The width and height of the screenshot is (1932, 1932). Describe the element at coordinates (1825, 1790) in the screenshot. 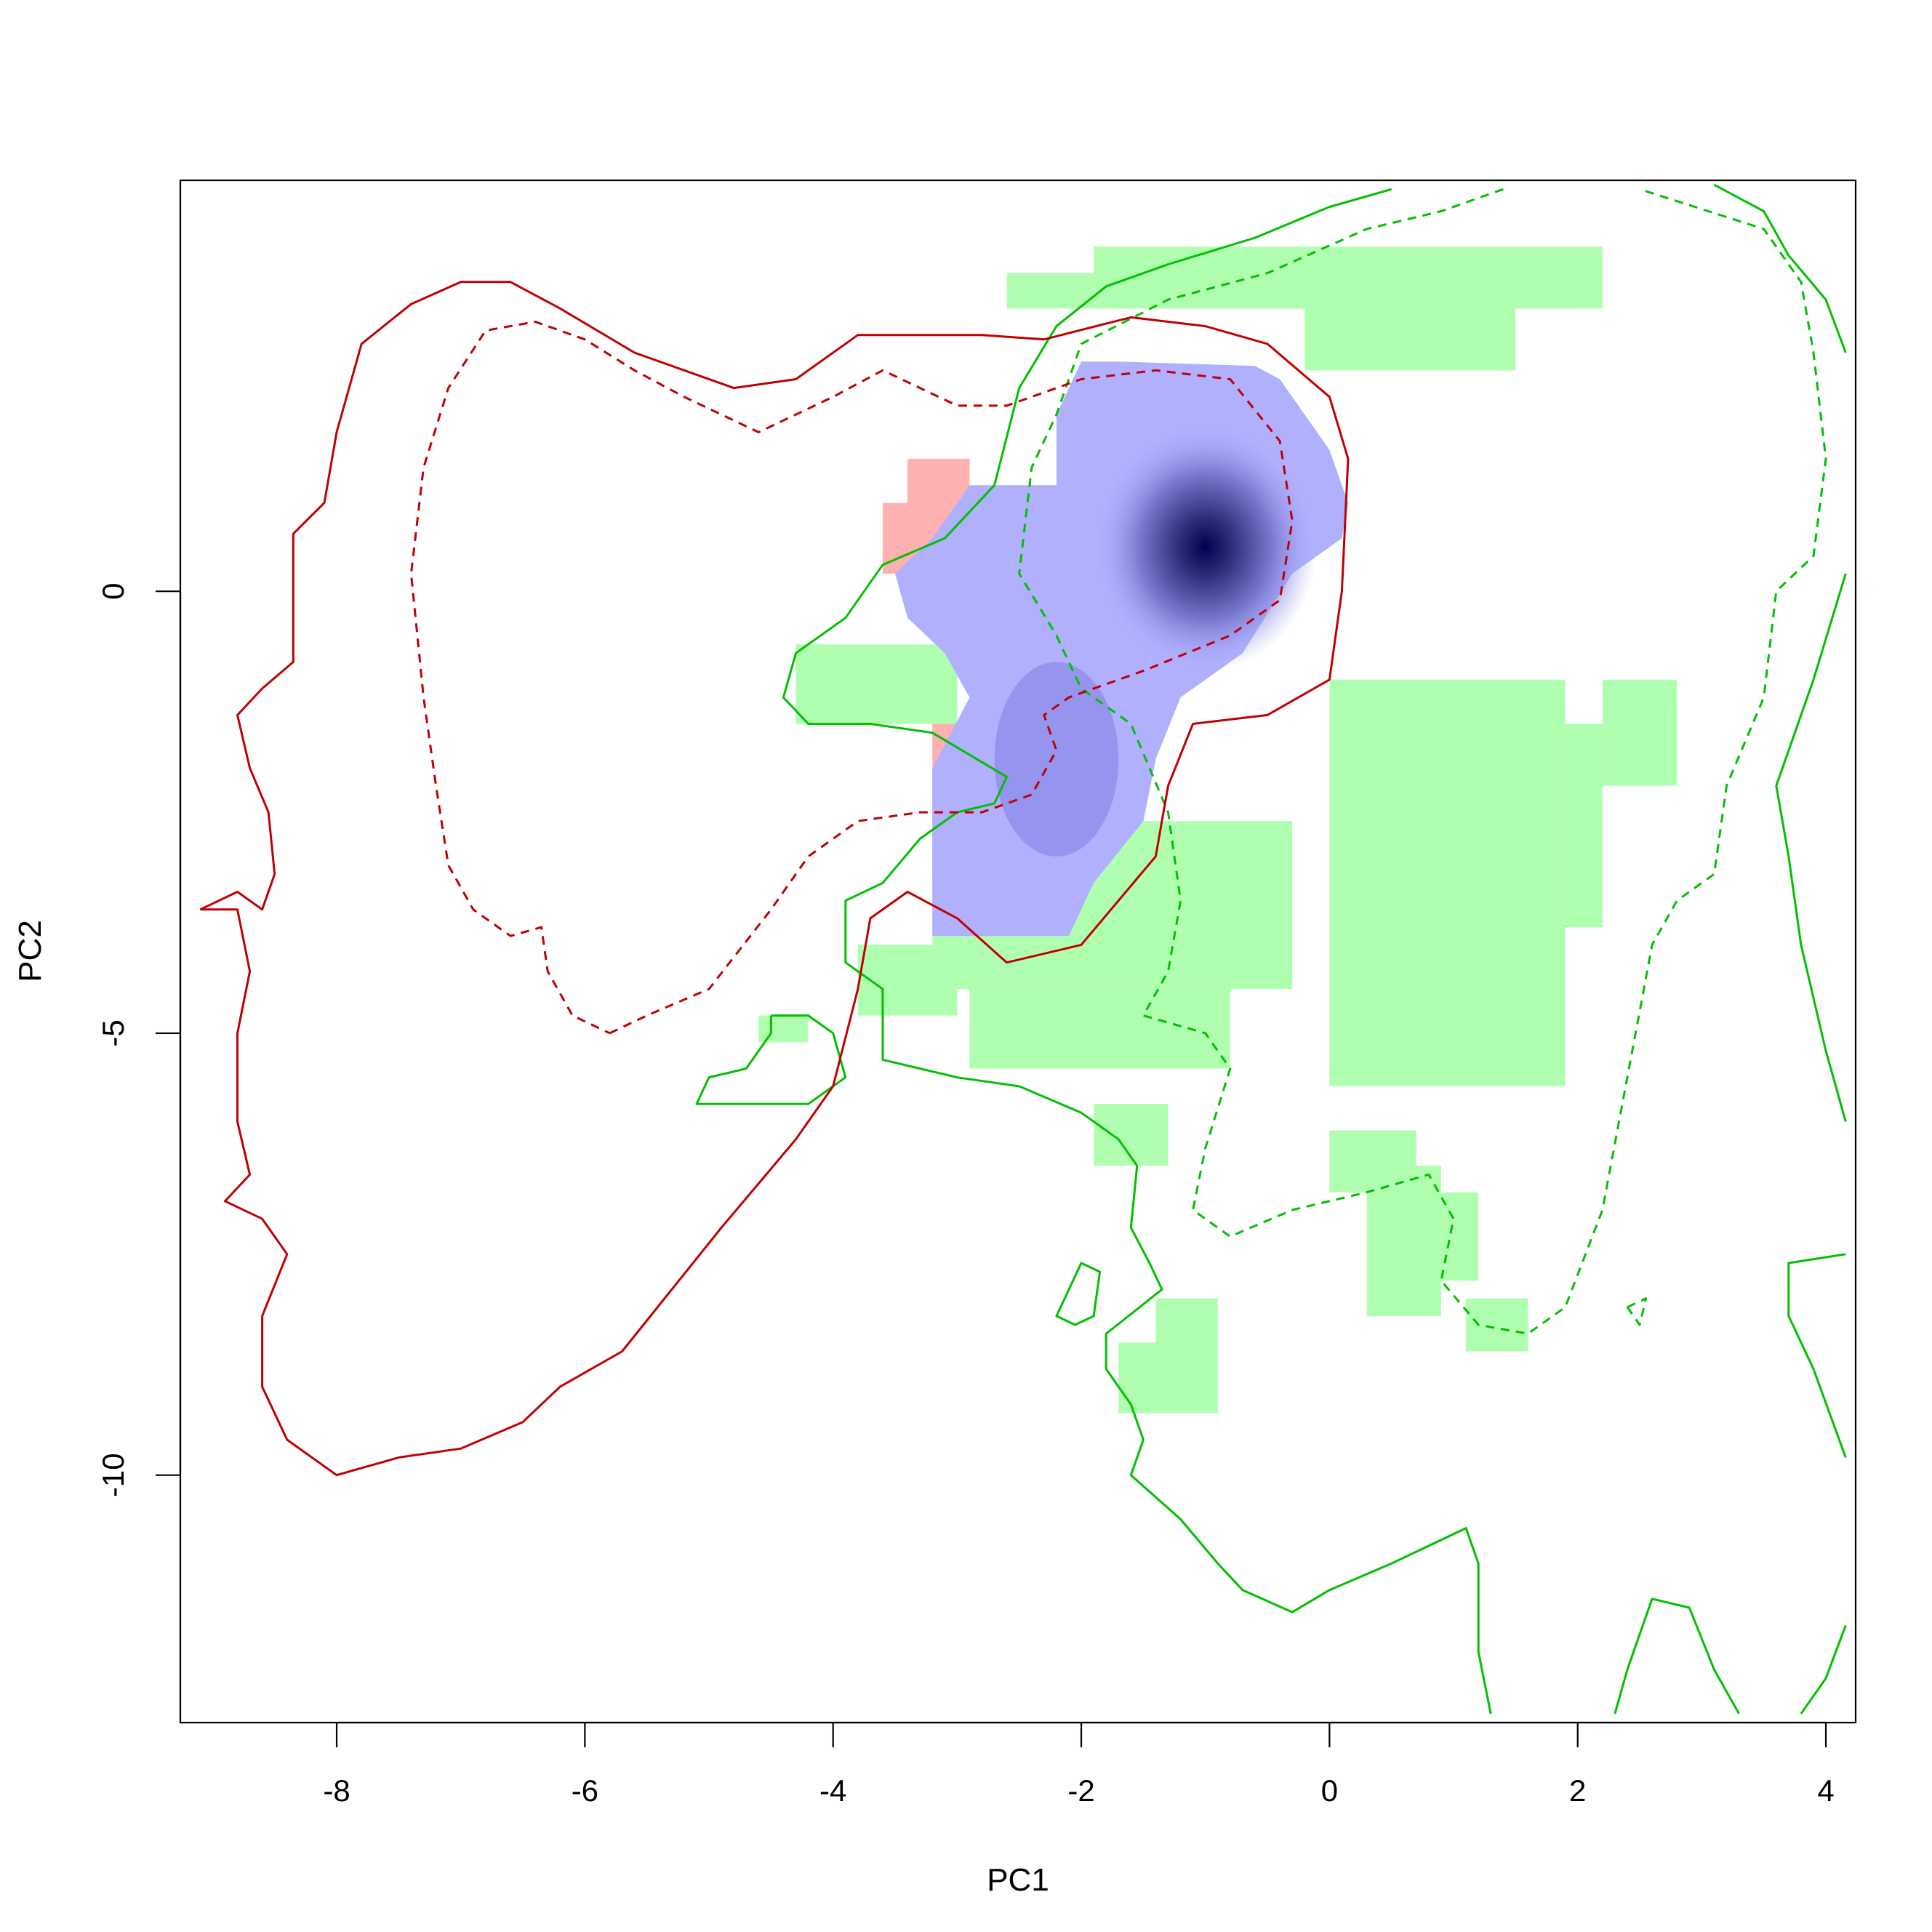

I see `x-tick-label: 4` at that location.